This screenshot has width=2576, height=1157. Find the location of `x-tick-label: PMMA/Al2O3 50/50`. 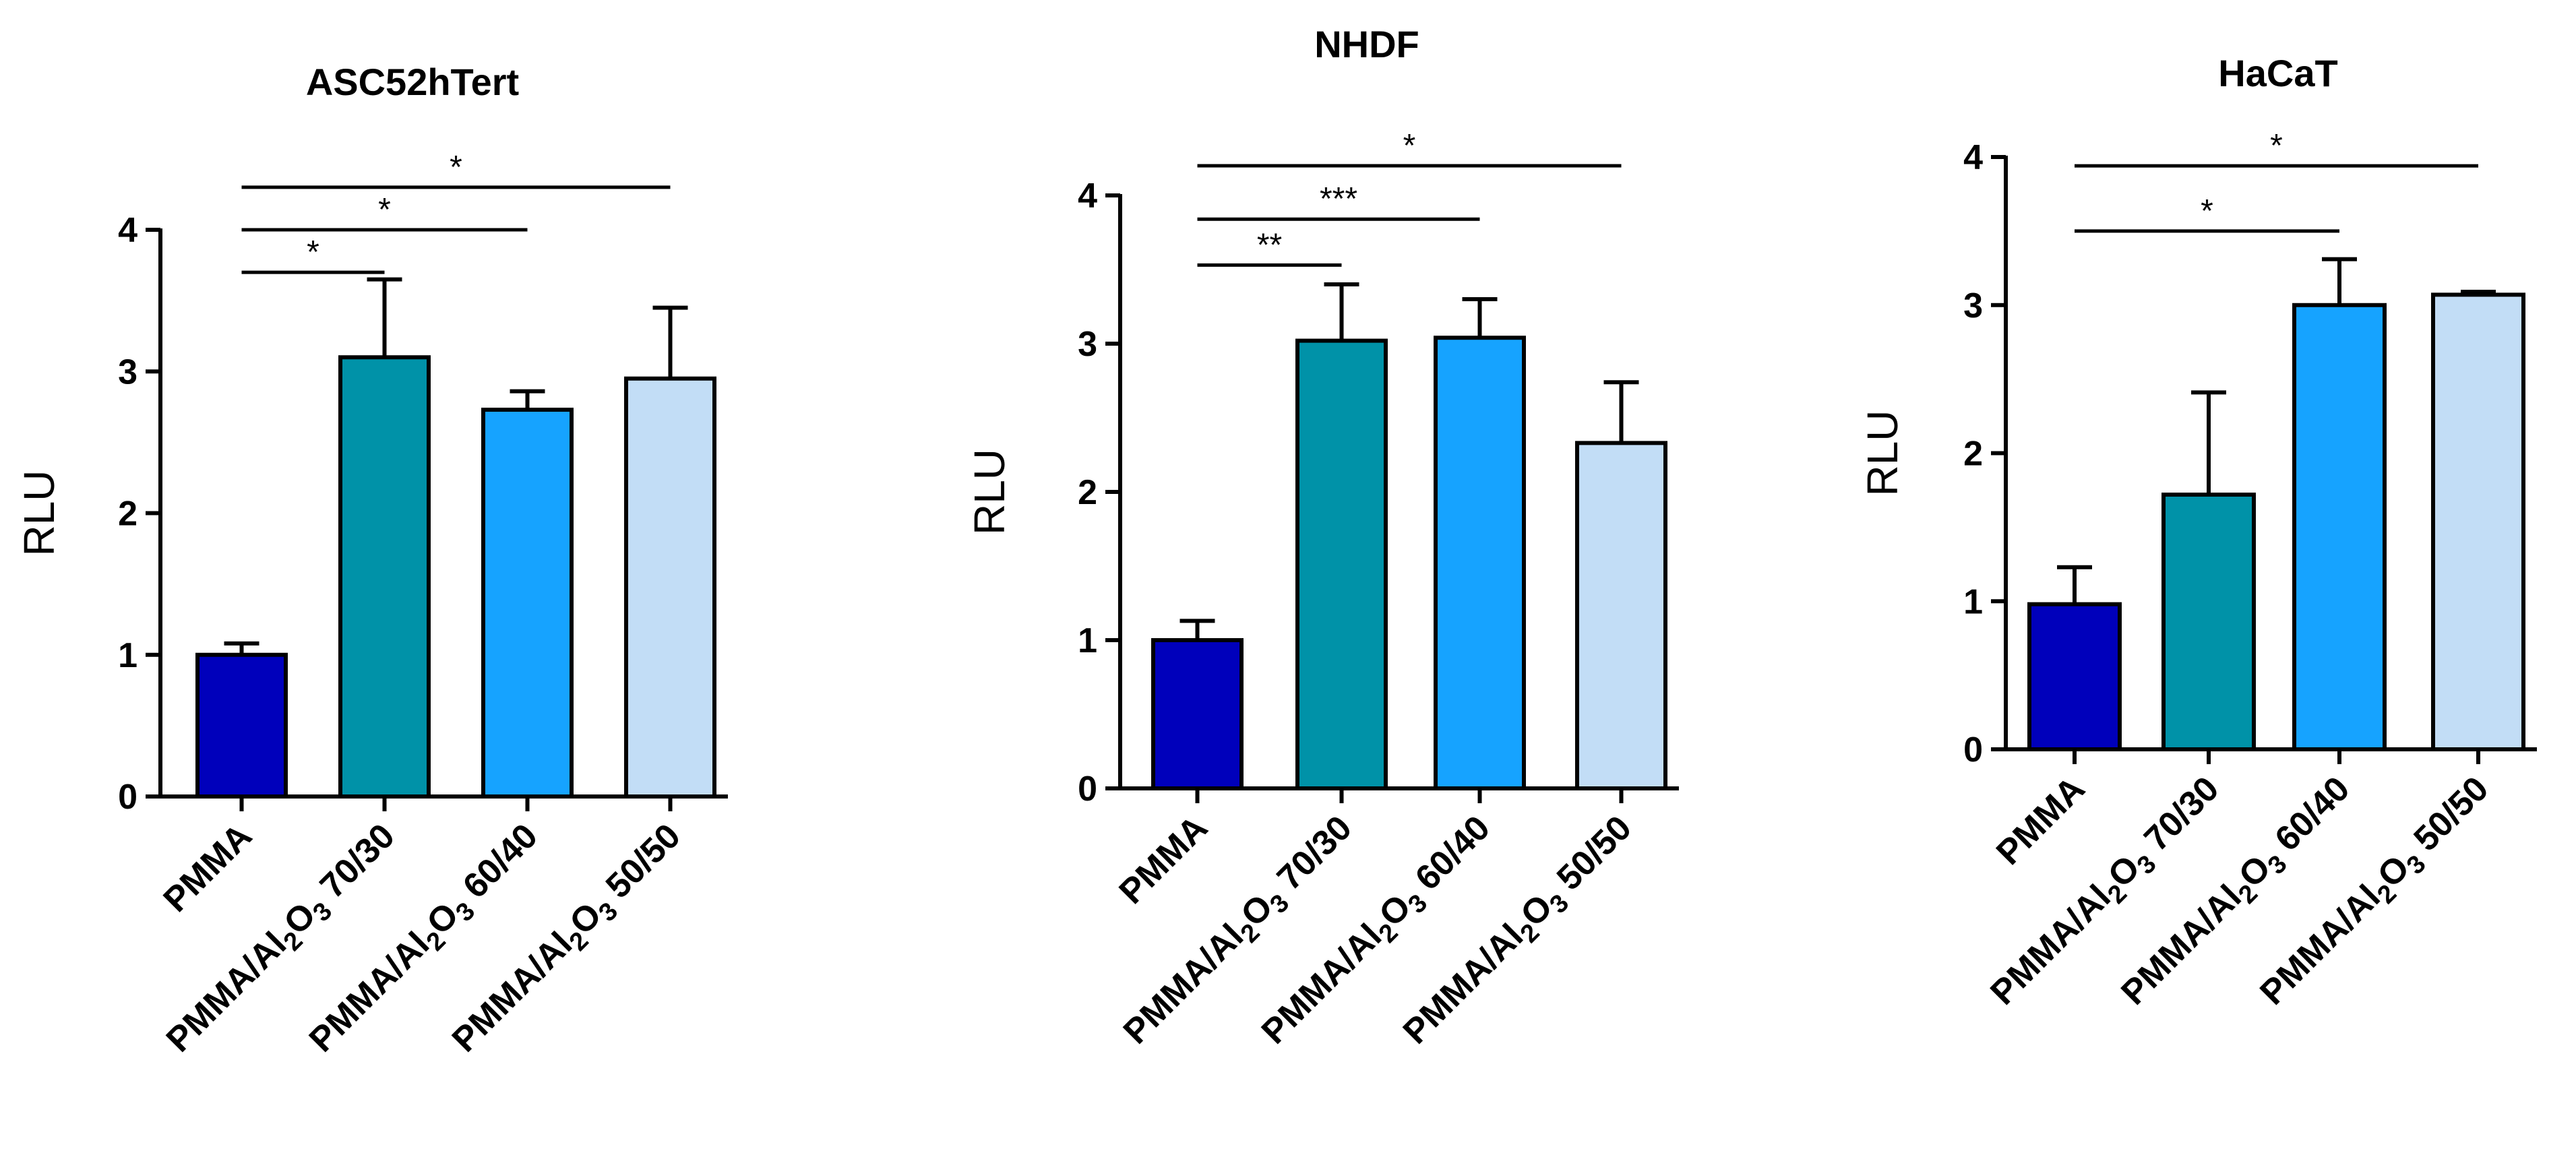

x-tick-label: PMMA/Al2O3 50/50 is located at coordinates (2376, 892).